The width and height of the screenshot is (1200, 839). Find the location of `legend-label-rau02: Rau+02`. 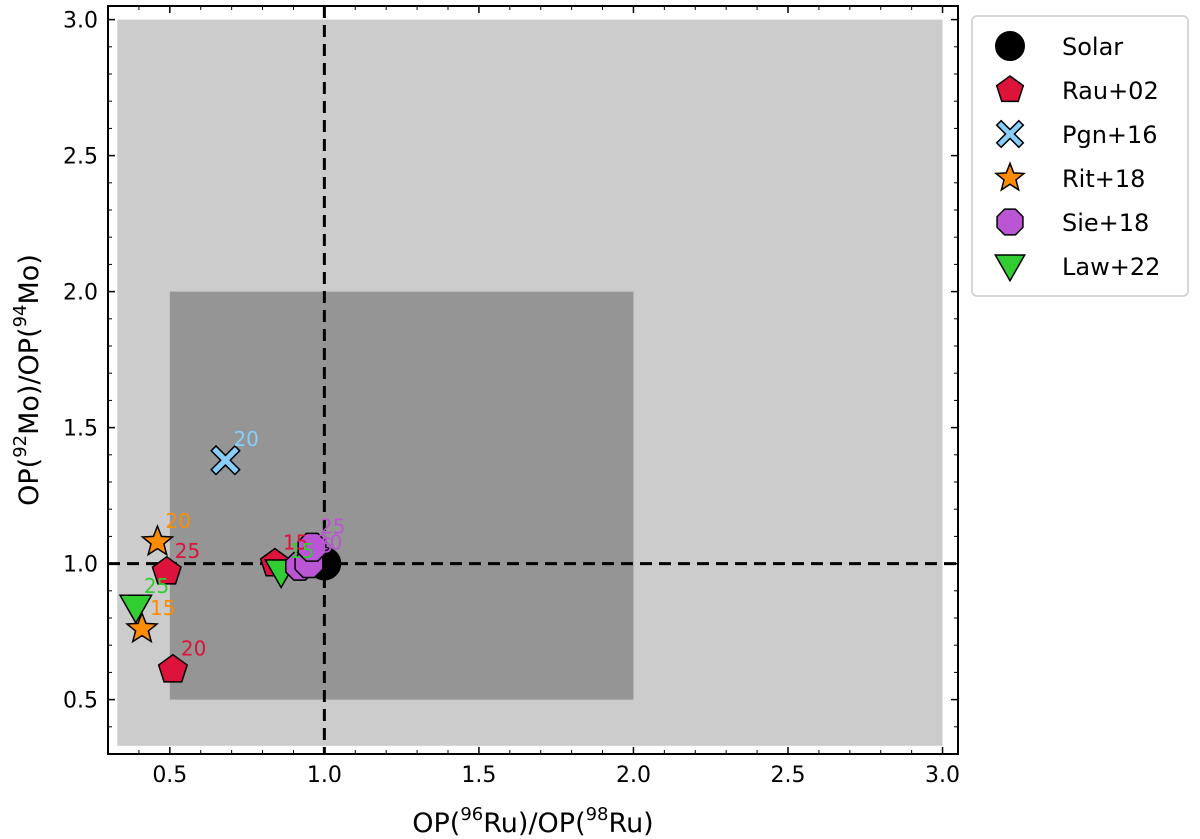

legend-label-rau02: Rau+02 is located at coordinates (1110, 91).